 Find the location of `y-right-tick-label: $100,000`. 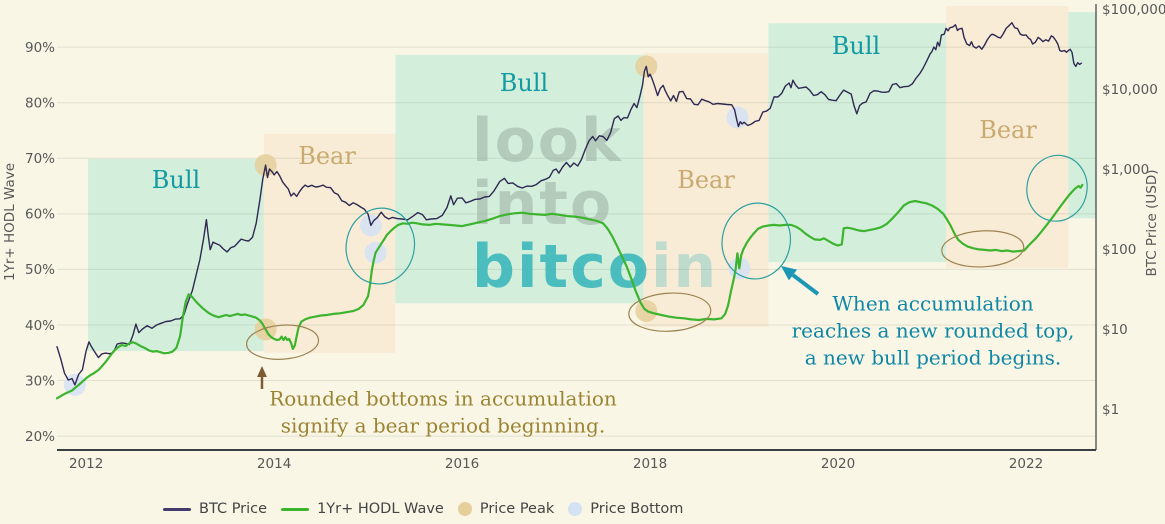

y-right-tick-label: $100,000 is located at coordinates (1133, 10).